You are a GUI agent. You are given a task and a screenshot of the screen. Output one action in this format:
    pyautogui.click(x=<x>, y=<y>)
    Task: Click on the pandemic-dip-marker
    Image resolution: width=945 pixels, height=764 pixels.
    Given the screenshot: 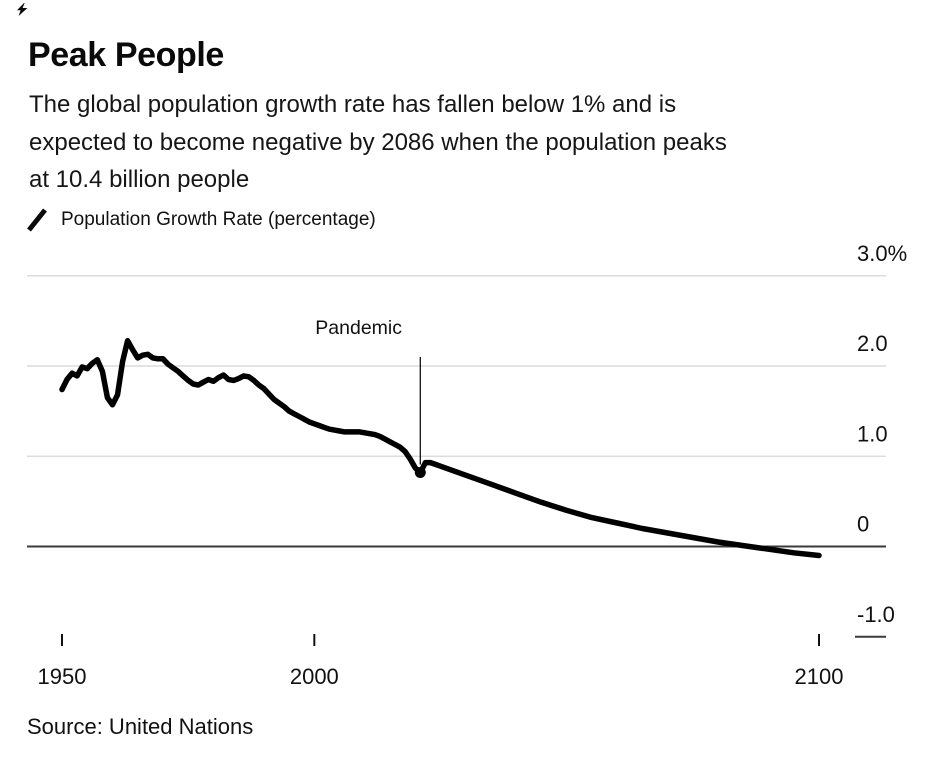 What is the action you would take?
    pyautogui.click(x=420, y=472)
    